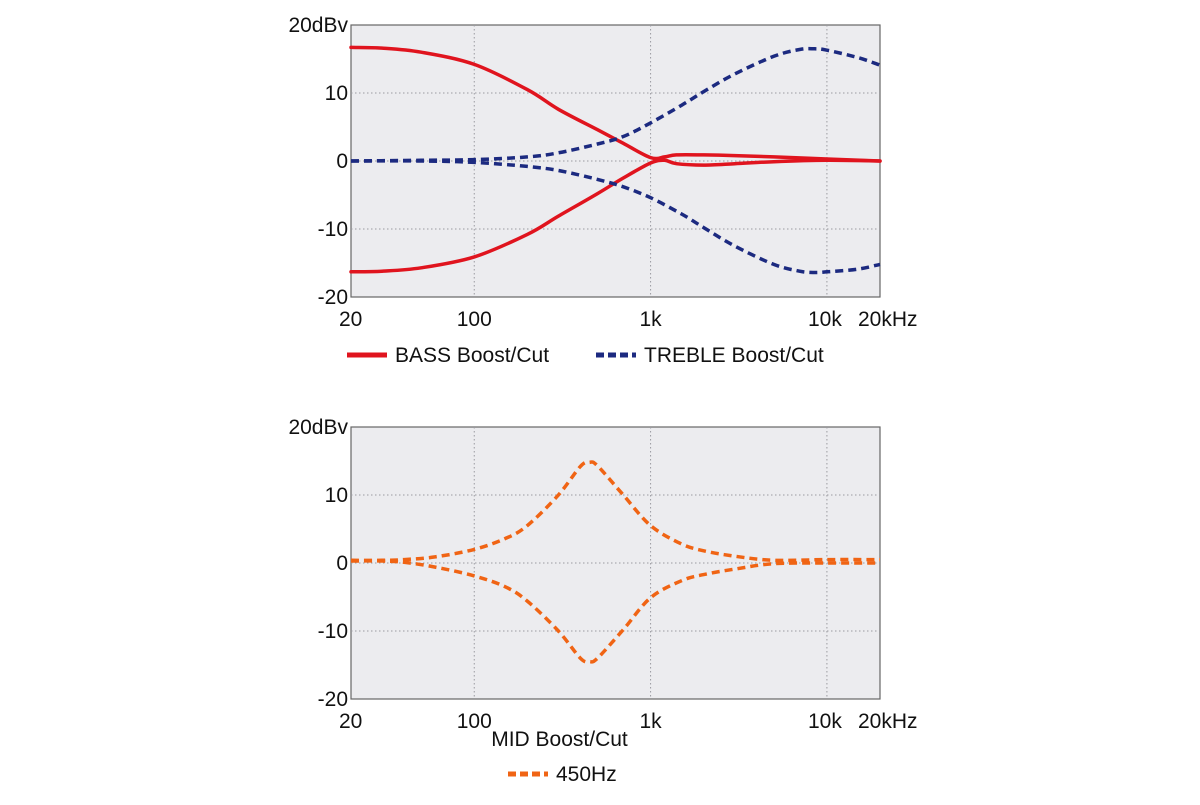  Describe the element at coordinates (825, 721) in the screenshot. I see `chart2-x-tick-label: 10k` at that location.